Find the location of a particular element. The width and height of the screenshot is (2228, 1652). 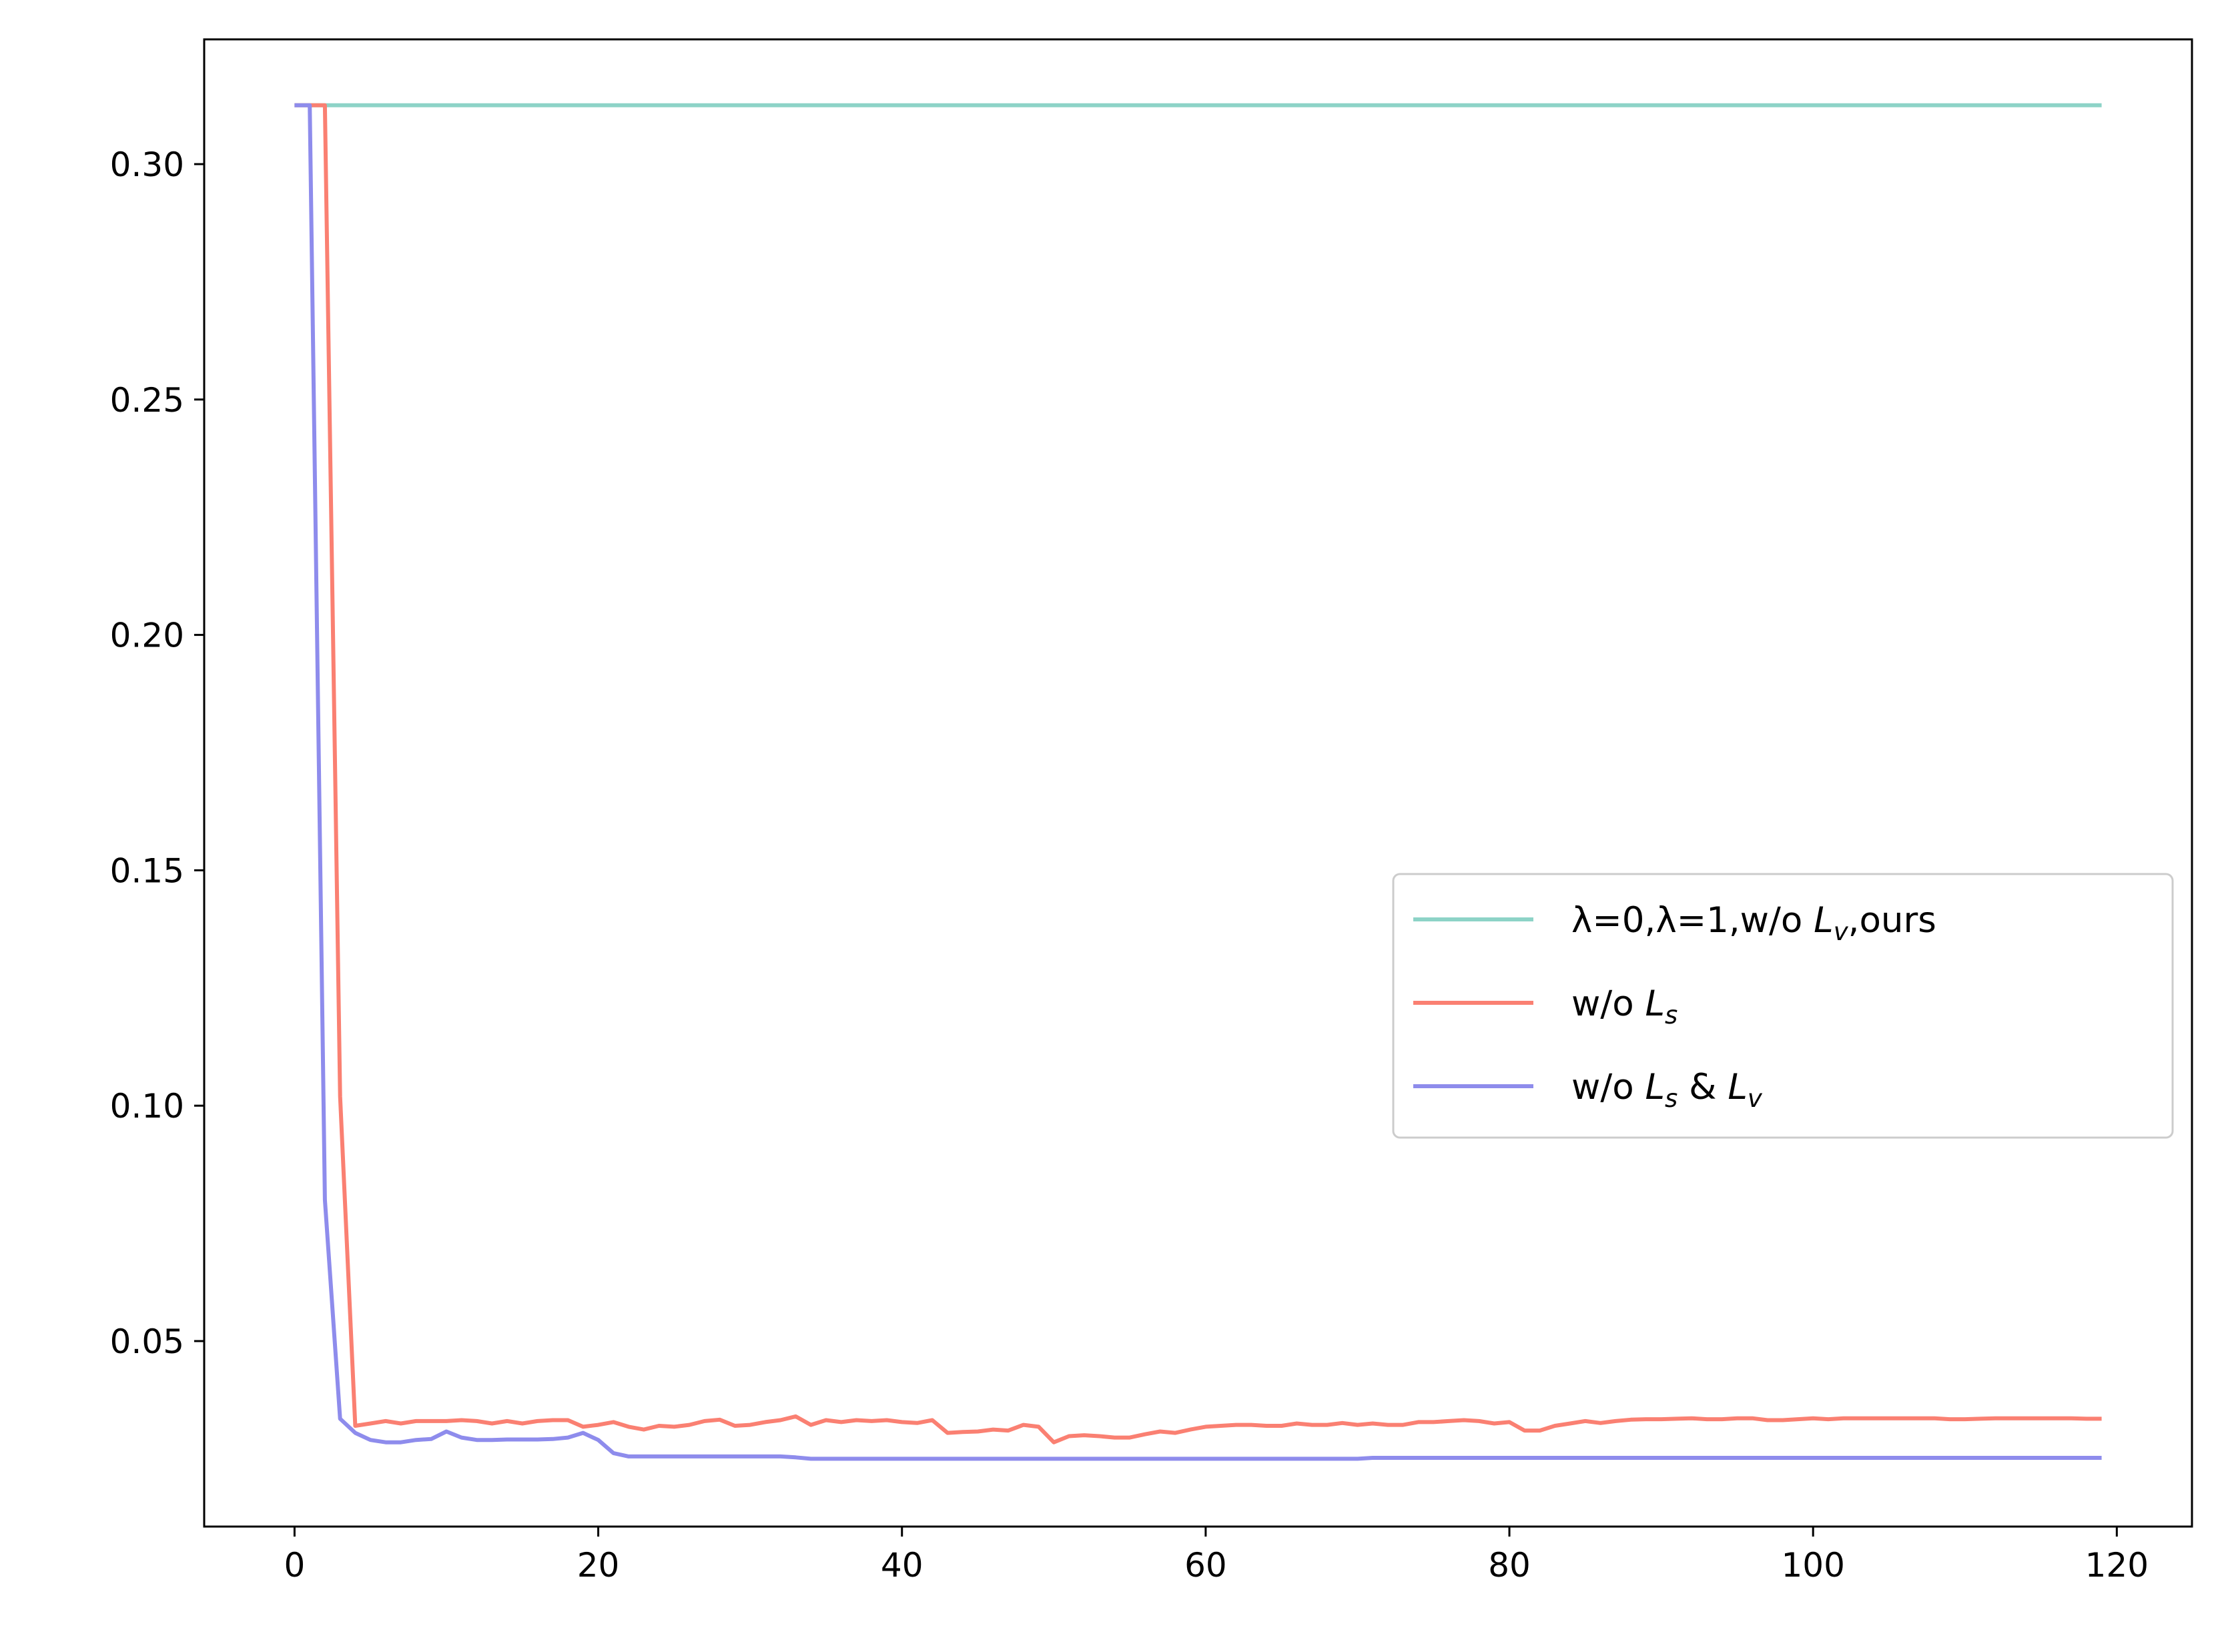

y-tick-label: 0.15 is located at coordinates (147, 870).